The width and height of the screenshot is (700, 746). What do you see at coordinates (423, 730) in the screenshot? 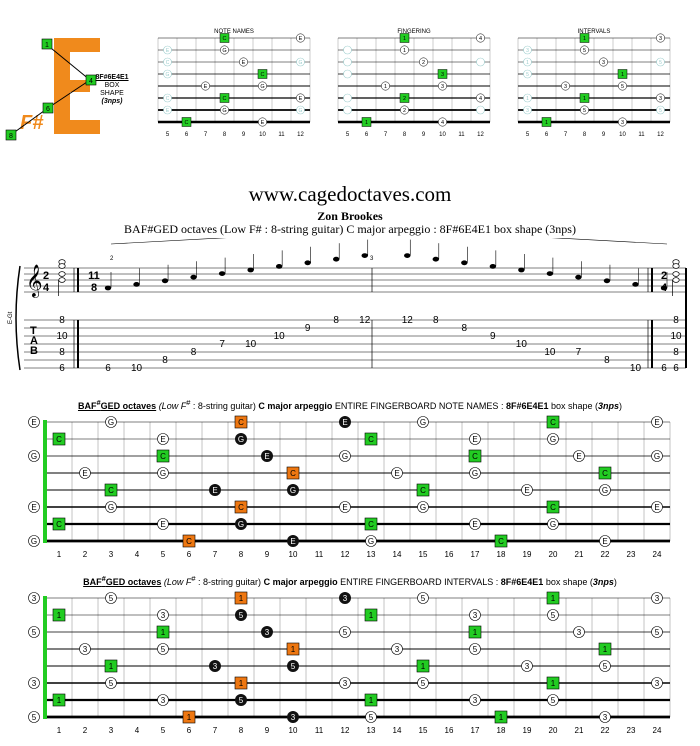
I see `fret-number: 15` at bounding box center [423, 730].